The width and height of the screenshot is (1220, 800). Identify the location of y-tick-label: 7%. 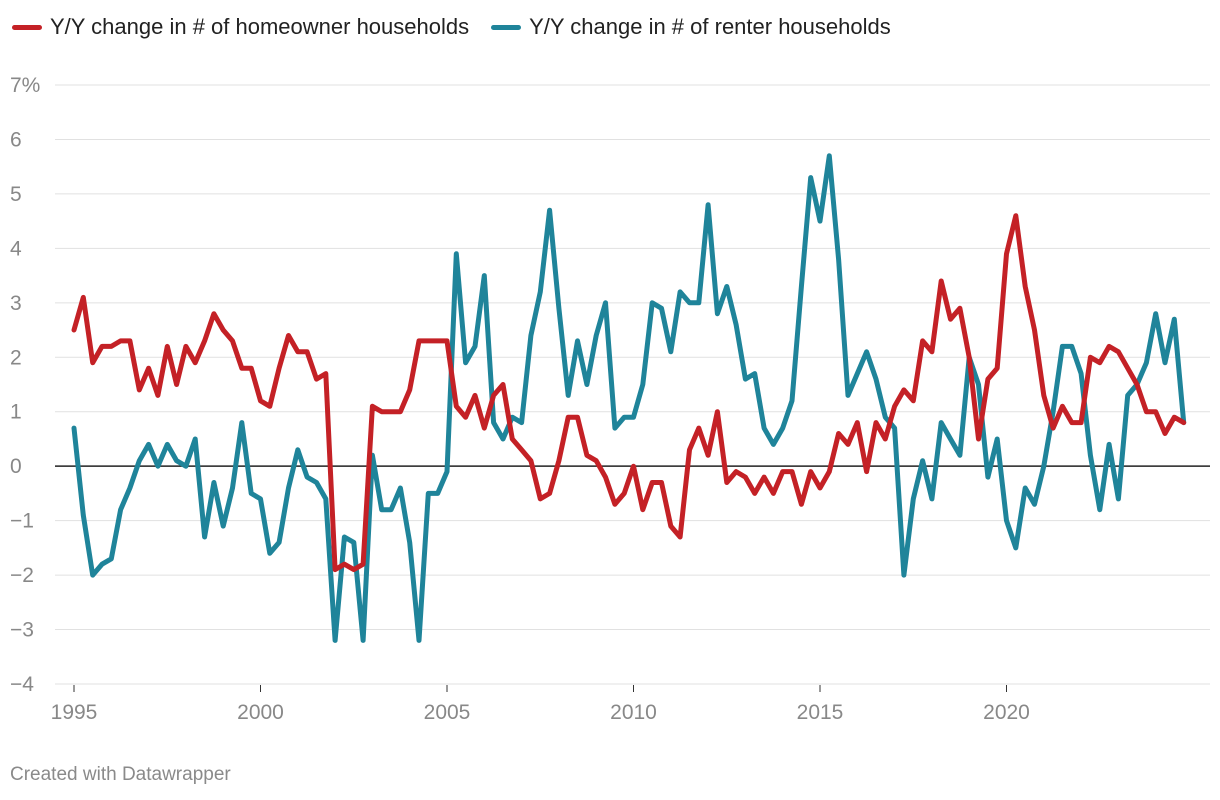
(25, 85).